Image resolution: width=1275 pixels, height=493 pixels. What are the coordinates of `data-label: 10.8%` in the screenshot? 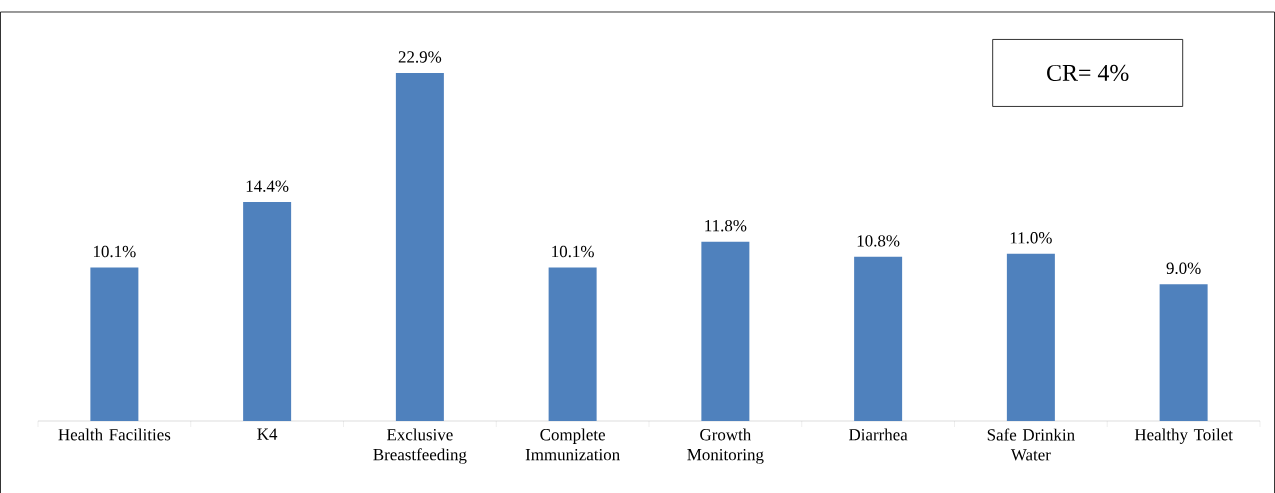 It's located at (878, 241).